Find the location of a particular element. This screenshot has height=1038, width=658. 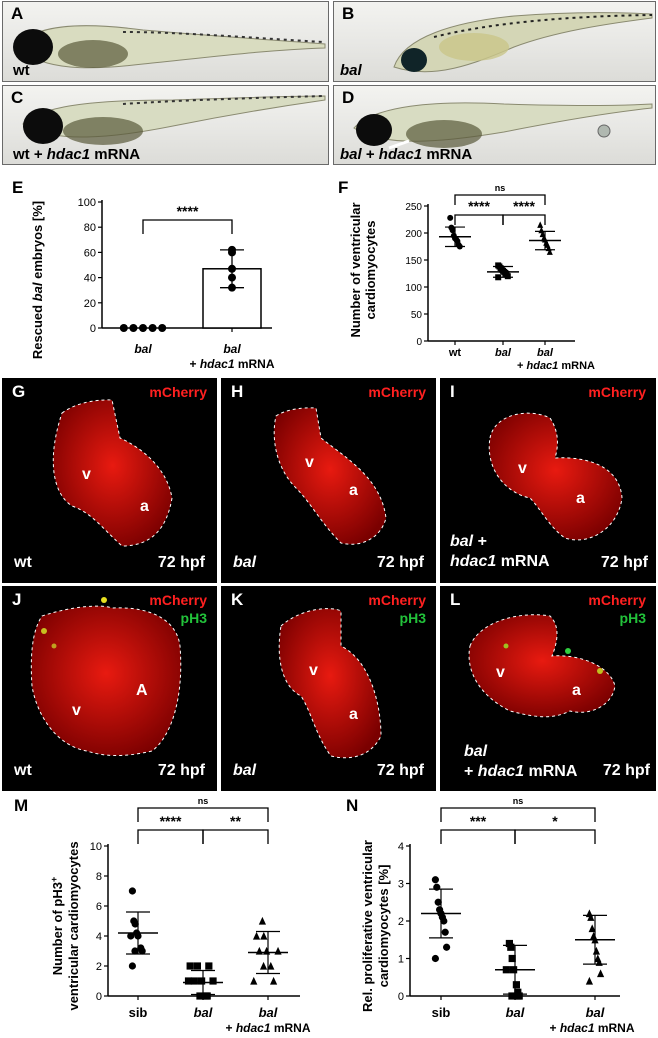

y-axis-label: Number of pH3+ is located at coordinates (57, 926).